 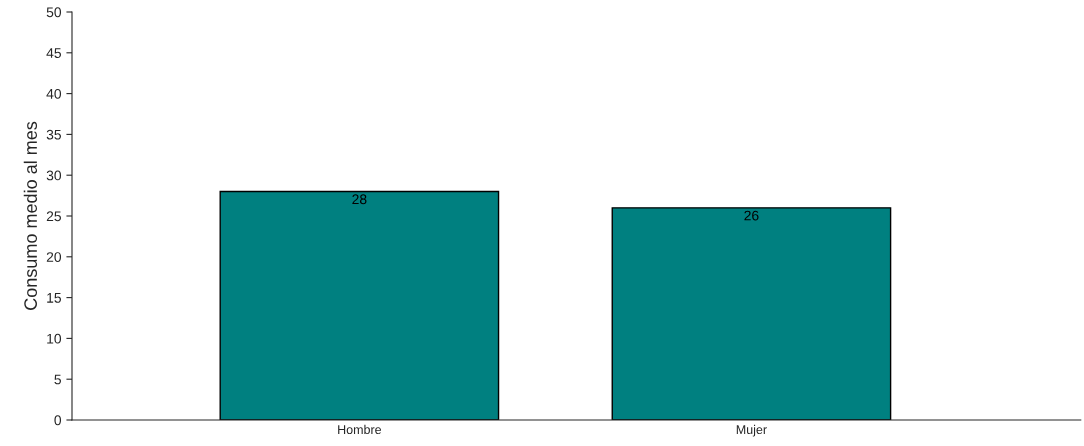 What do you see at coordinates (360, 429) in the screenshot?
I see `x-tick-label: Hombre` at bounding box center [360, 429].